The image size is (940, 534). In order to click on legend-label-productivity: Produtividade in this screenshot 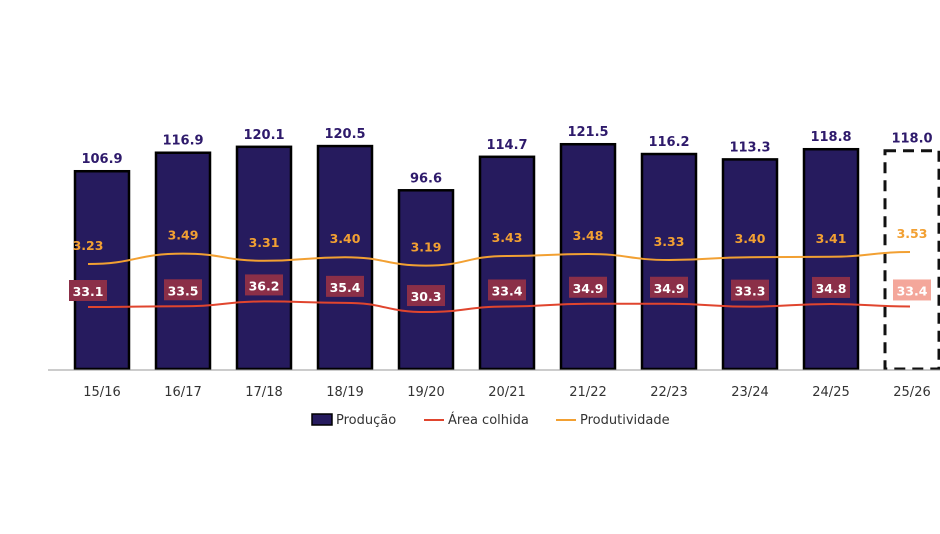, I will do `click(625, 420)`.